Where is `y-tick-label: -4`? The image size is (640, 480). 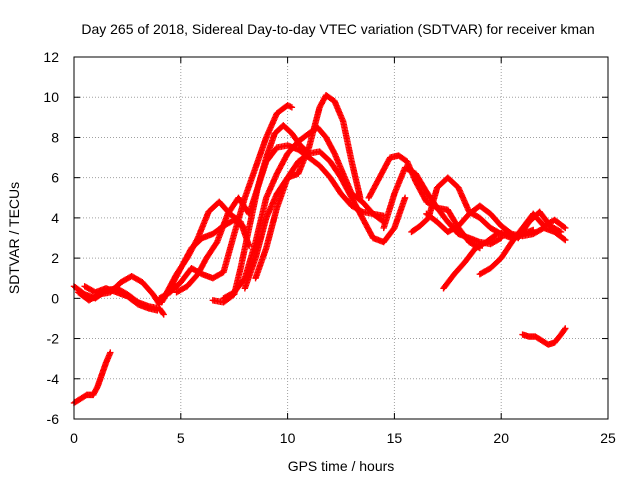
y-tick-label: -4 is located at coordinates (53, 379).